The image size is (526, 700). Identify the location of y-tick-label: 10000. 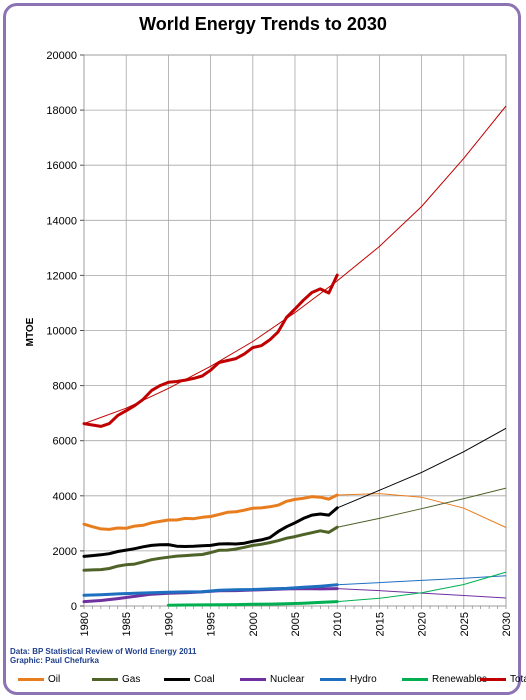
(61, 332).